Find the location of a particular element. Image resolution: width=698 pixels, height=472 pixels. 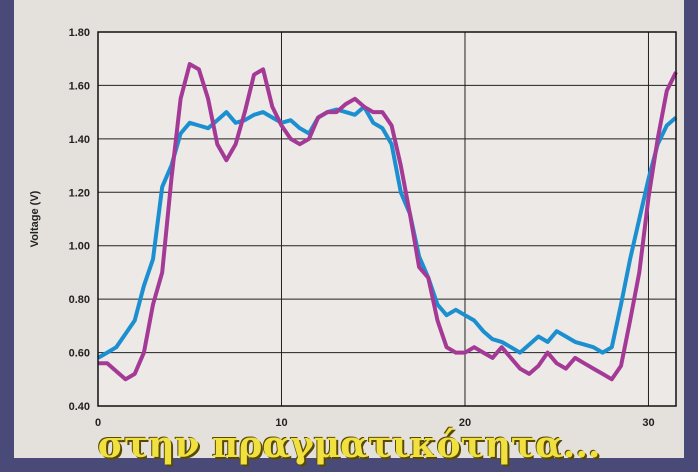

x-tick-label: 10 is located at coordinates (281, 423).